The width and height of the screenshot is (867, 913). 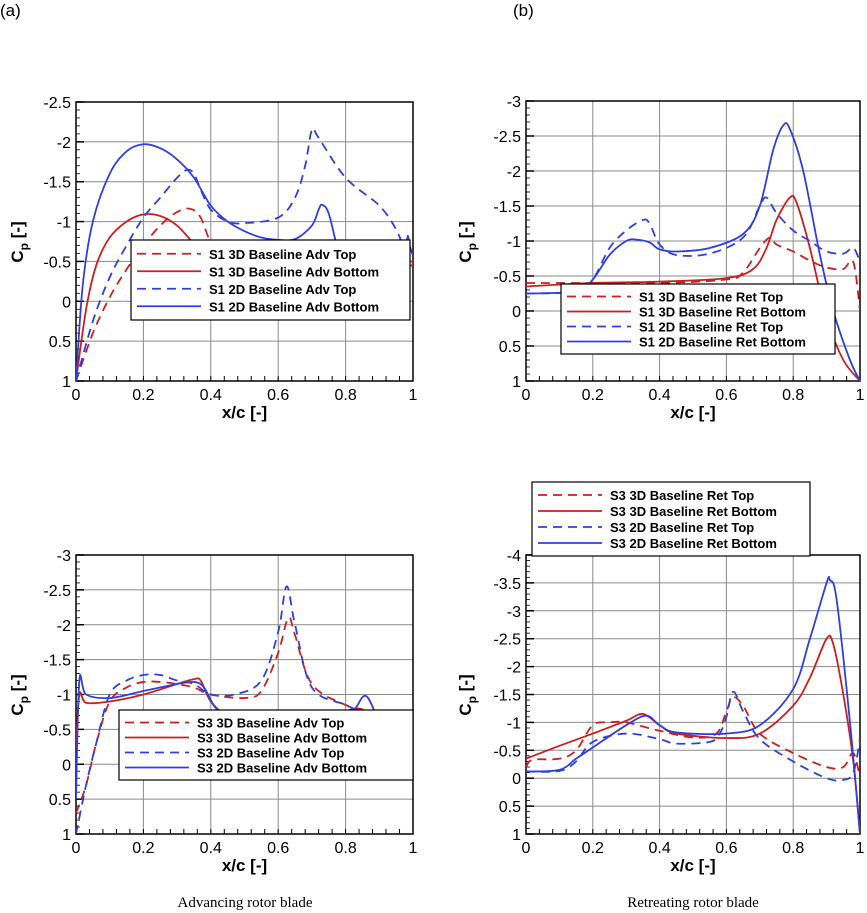 I want to click on legend-entry: S1 2D Baseline Ret Top, so click(x=711, y=327).